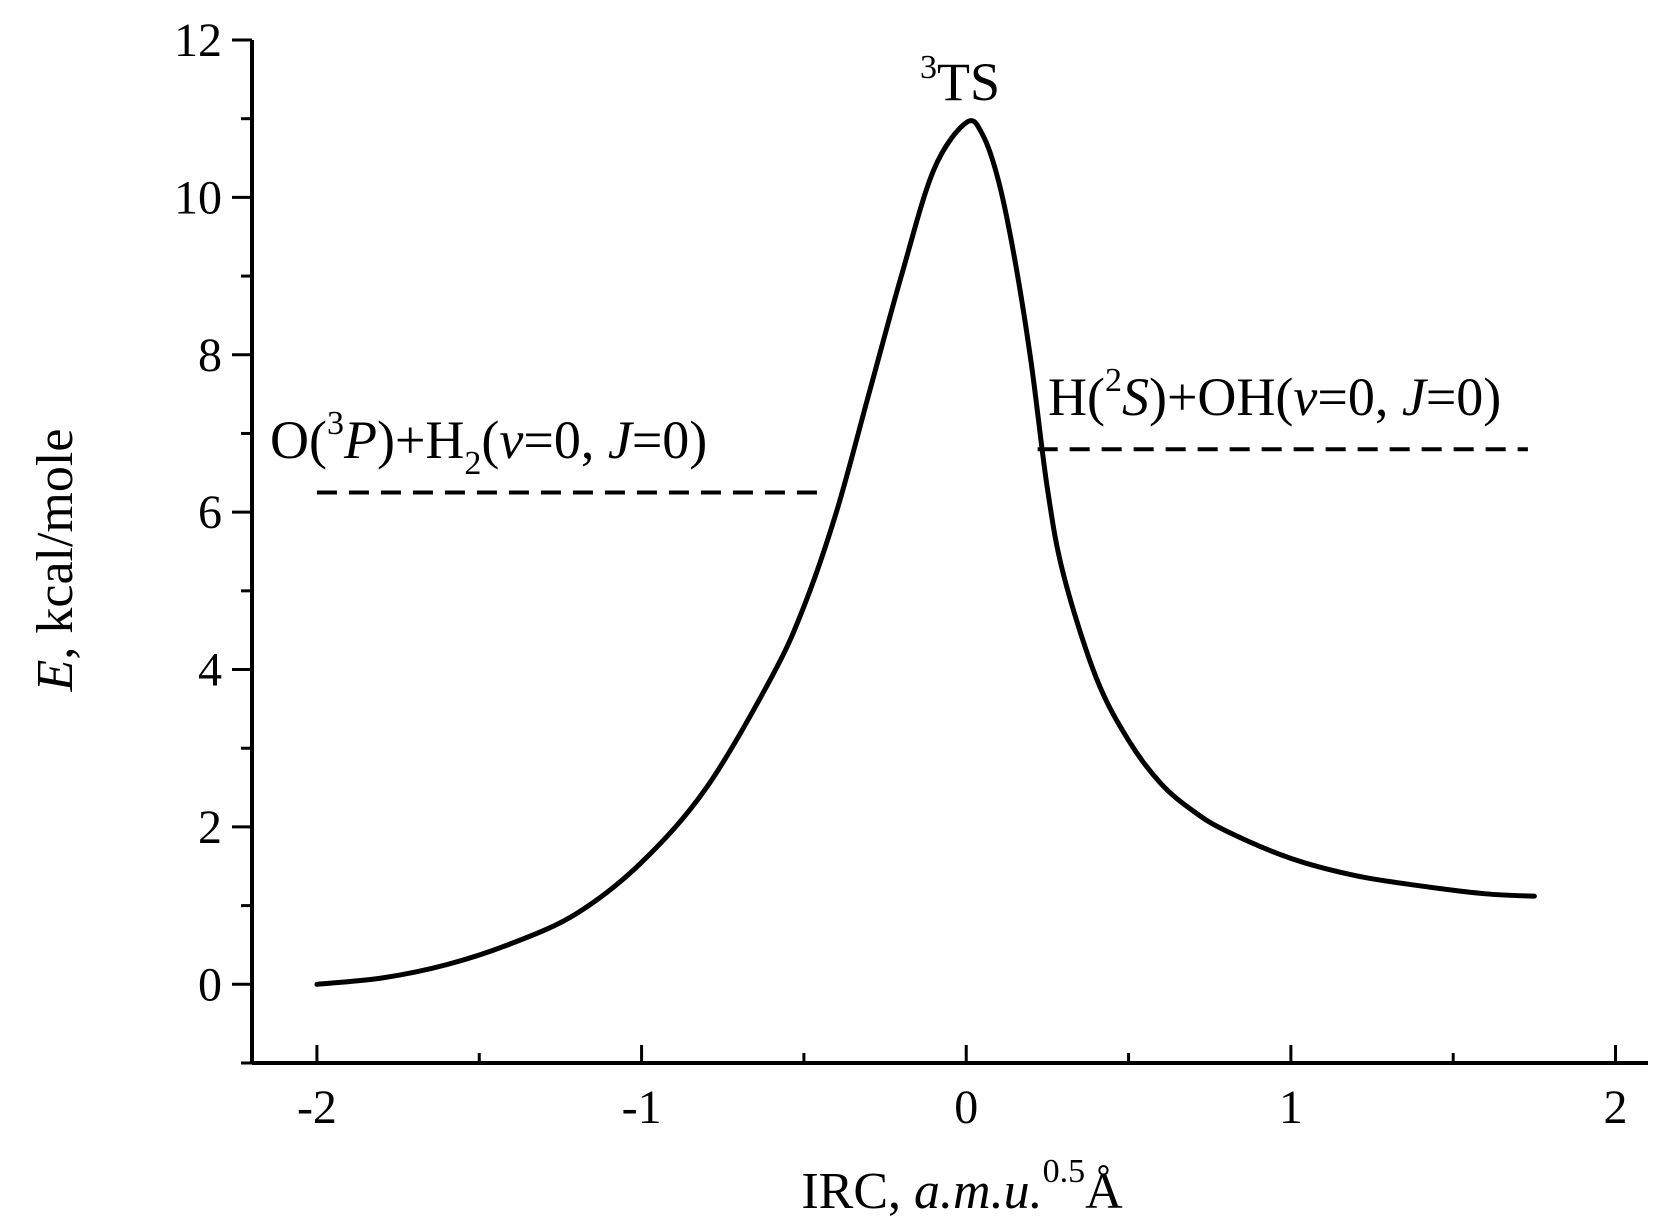 This screenshot has width=1661, height=1223. I want to click on x-tick-label: 2, so click(1616, 1107).